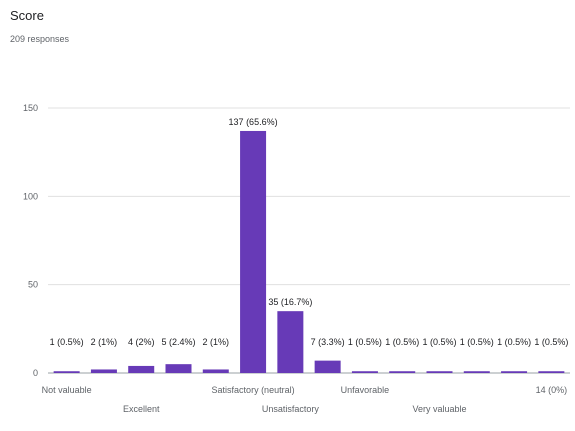 The height and width of the screenshot is (431, 575). What do you see at coordinates (30, 196) in the screenshot?
I see `y-tick-label: 100` at bounding box center [30, 196].